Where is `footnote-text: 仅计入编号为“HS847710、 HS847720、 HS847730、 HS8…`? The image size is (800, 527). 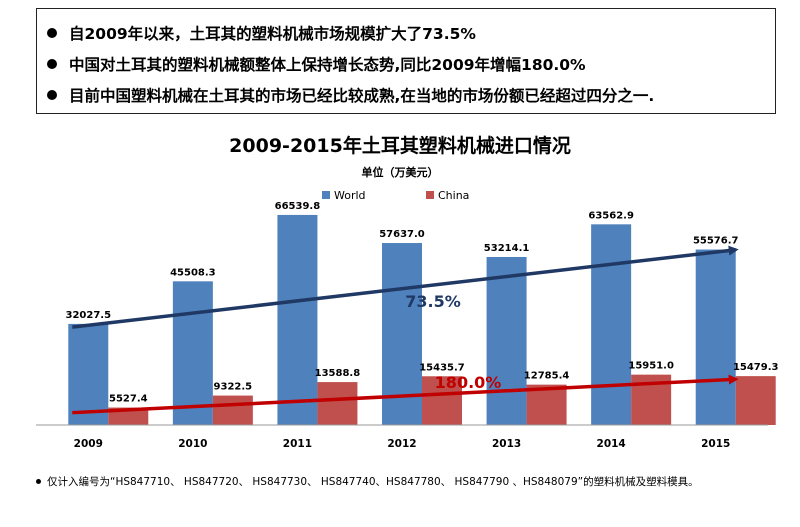 footnote-text: 仅计入编号为“HS847710、 HS847720、 HS847730、 HS8… is located at coordinates (373, 482).